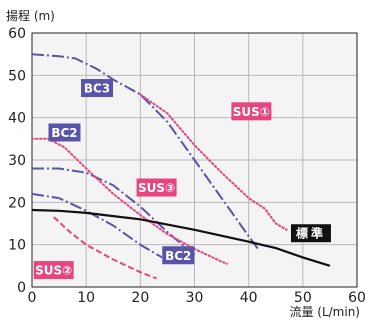 The height and width of the screenshot is (320, 366). I want to click on label-text: BC3, so click(97, 89).